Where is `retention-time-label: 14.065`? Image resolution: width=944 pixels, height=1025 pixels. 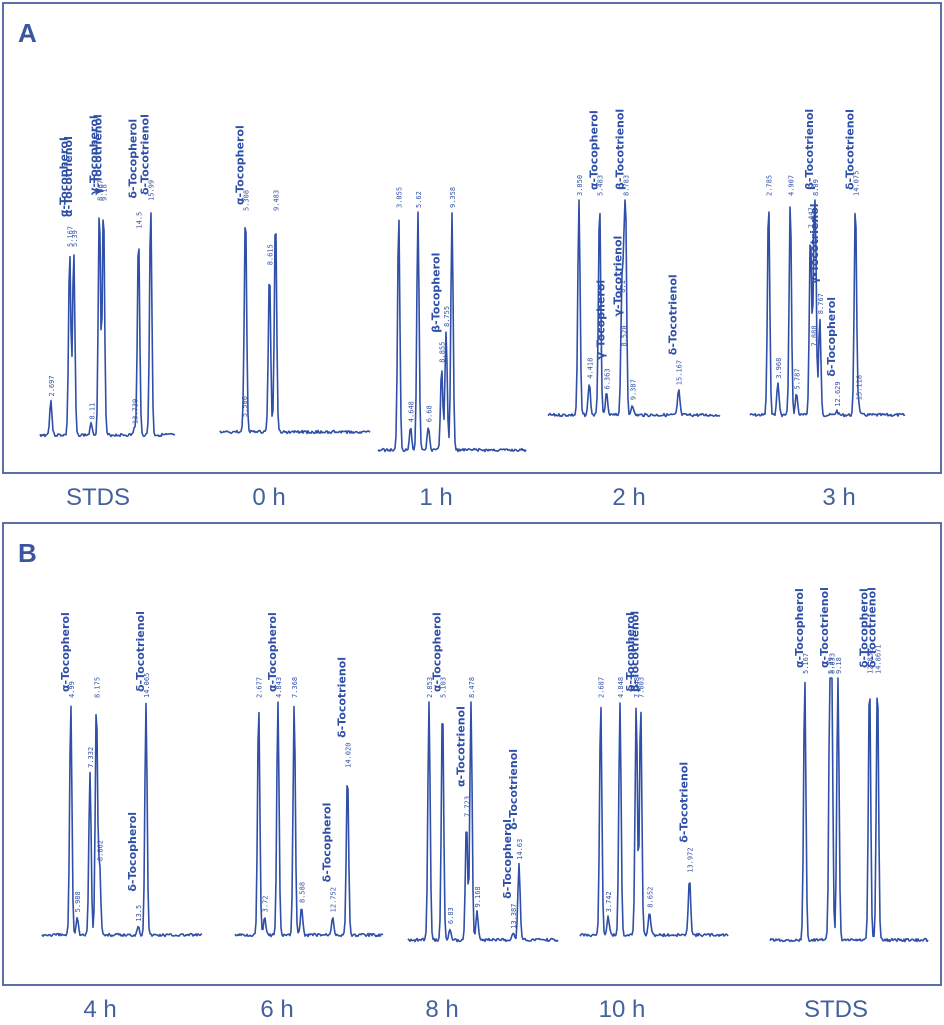 retention-time-label: 14.065 is located at coordinates (147, 685).